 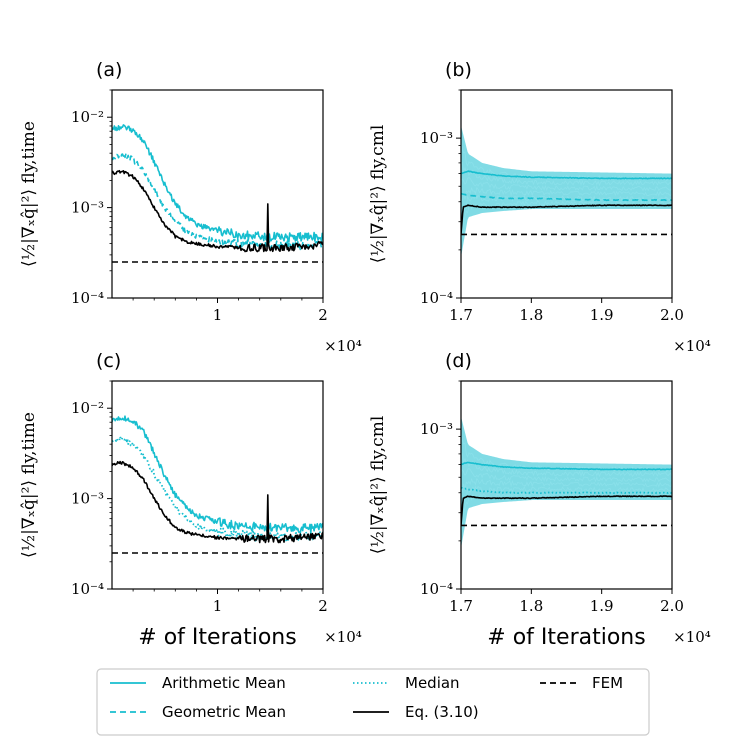 What do you see at coordinates (224, 683) in the screenshot?
I see `legend-label: Arithmetic Mean` at bounding box center [224, 683].